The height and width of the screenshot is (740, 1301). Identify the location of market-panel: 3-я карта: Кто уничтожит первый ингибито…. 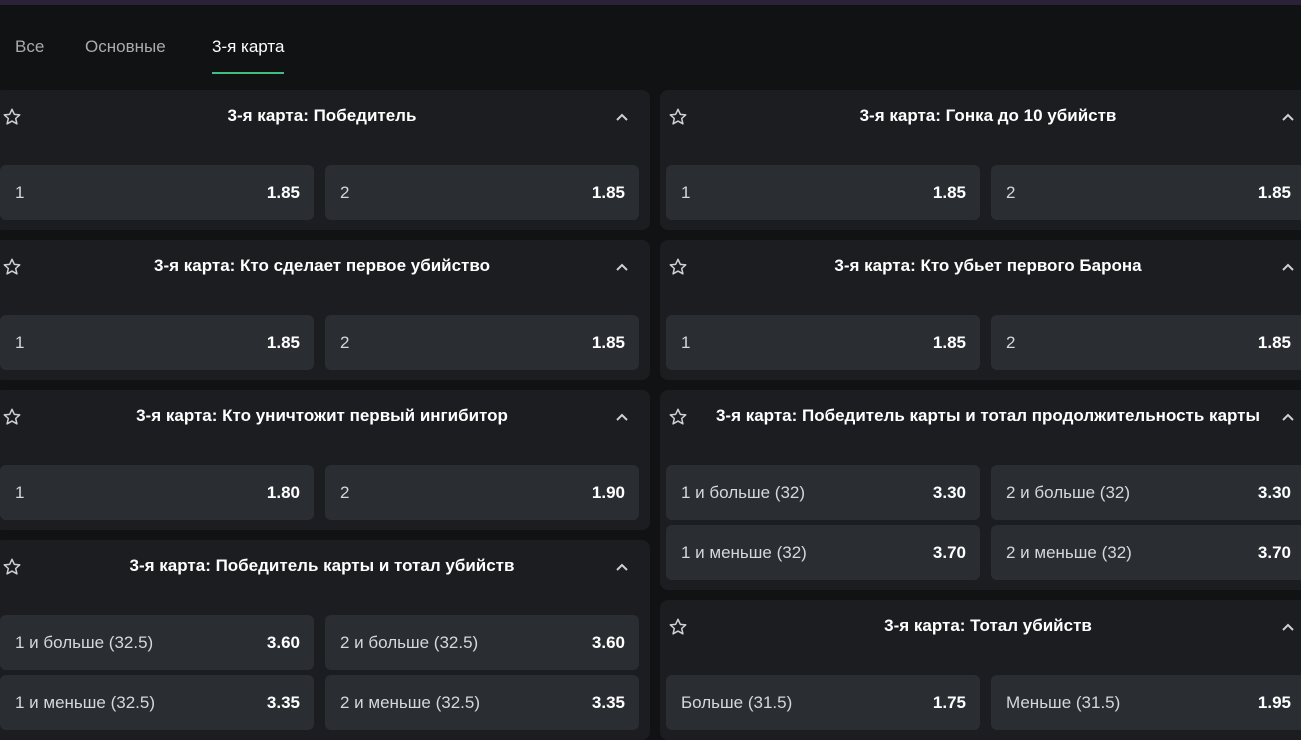
(325, 460).